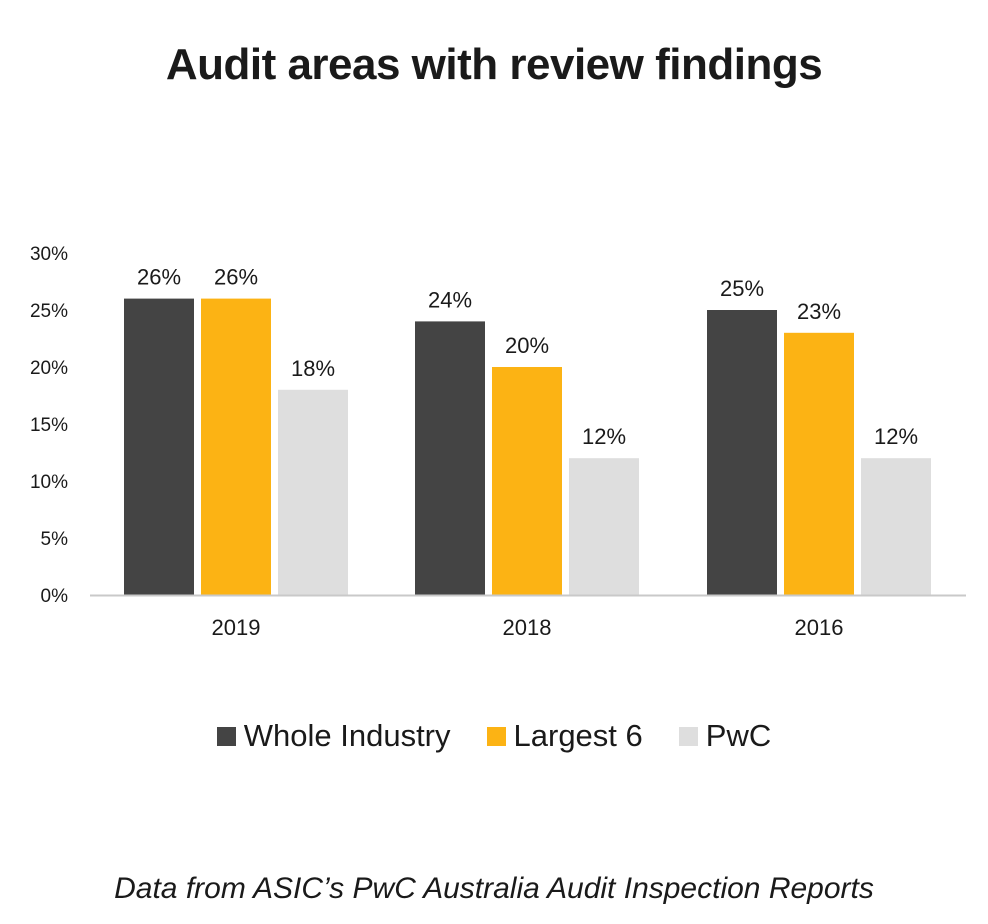 The image size is (988, 924). What do you see at coordinates (313, 368) in the screenshot?
I see `data-label: 18%` at bounding box center [313, 368].